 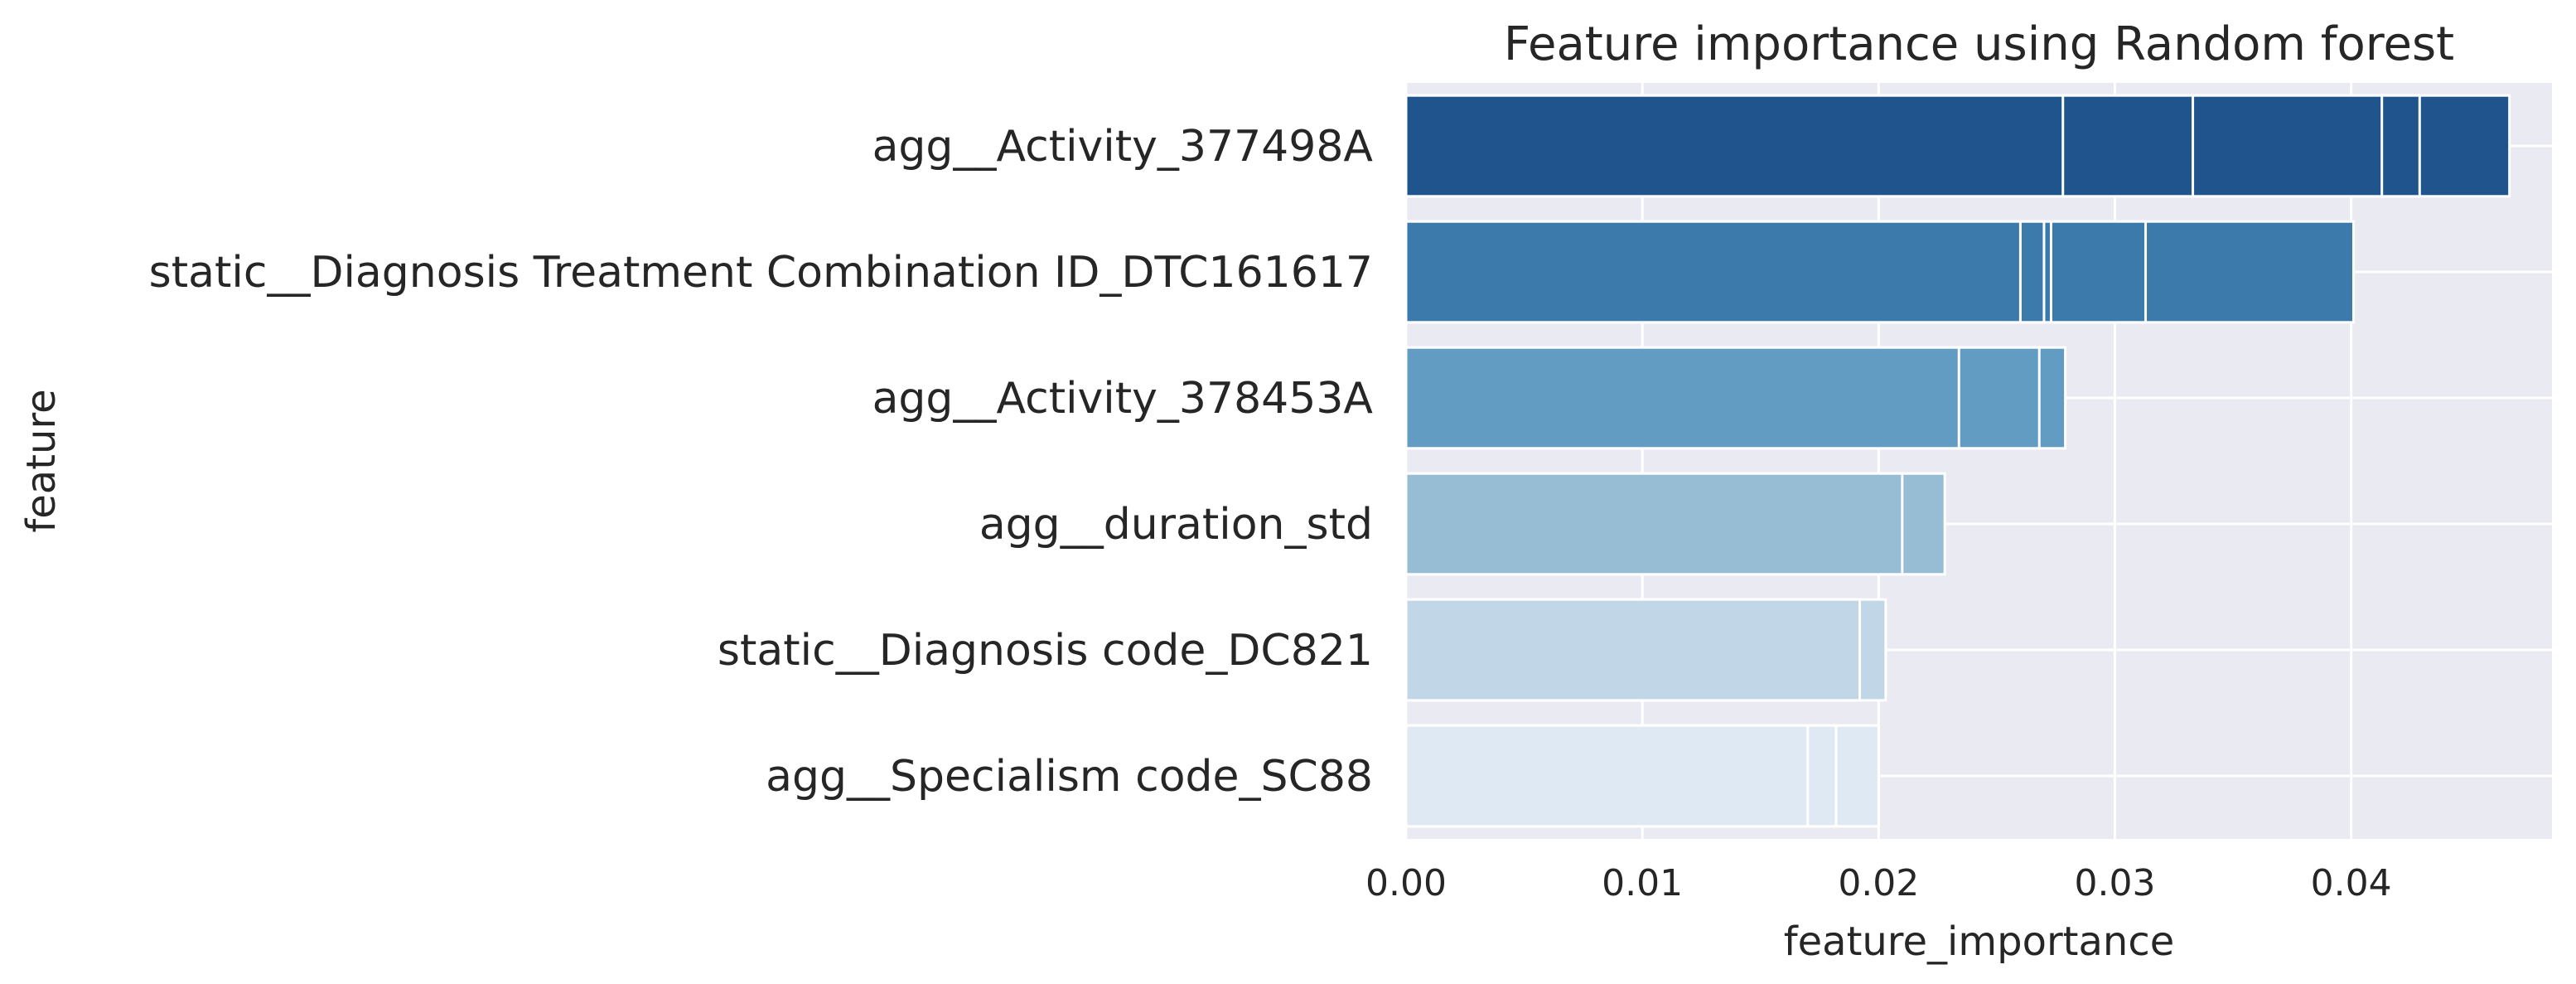 I want to click on category-label: agg__Activity_378453A, so click(x=1123, y=399).